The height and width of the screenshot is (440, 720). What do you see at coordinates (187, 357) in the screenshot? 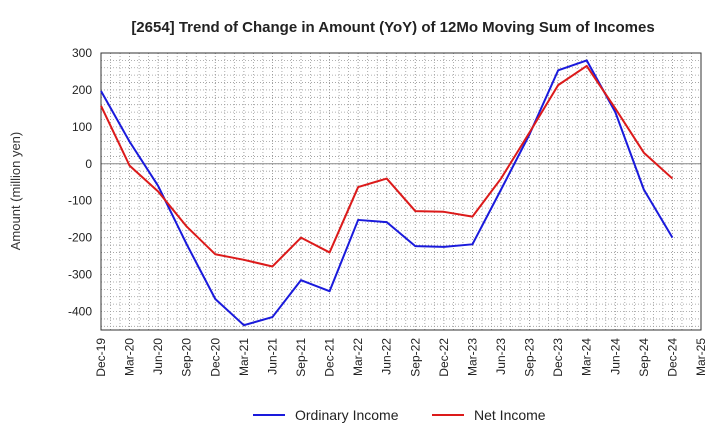
I see `x-tick-label: Sep-20` at bounding box center [187, 357].